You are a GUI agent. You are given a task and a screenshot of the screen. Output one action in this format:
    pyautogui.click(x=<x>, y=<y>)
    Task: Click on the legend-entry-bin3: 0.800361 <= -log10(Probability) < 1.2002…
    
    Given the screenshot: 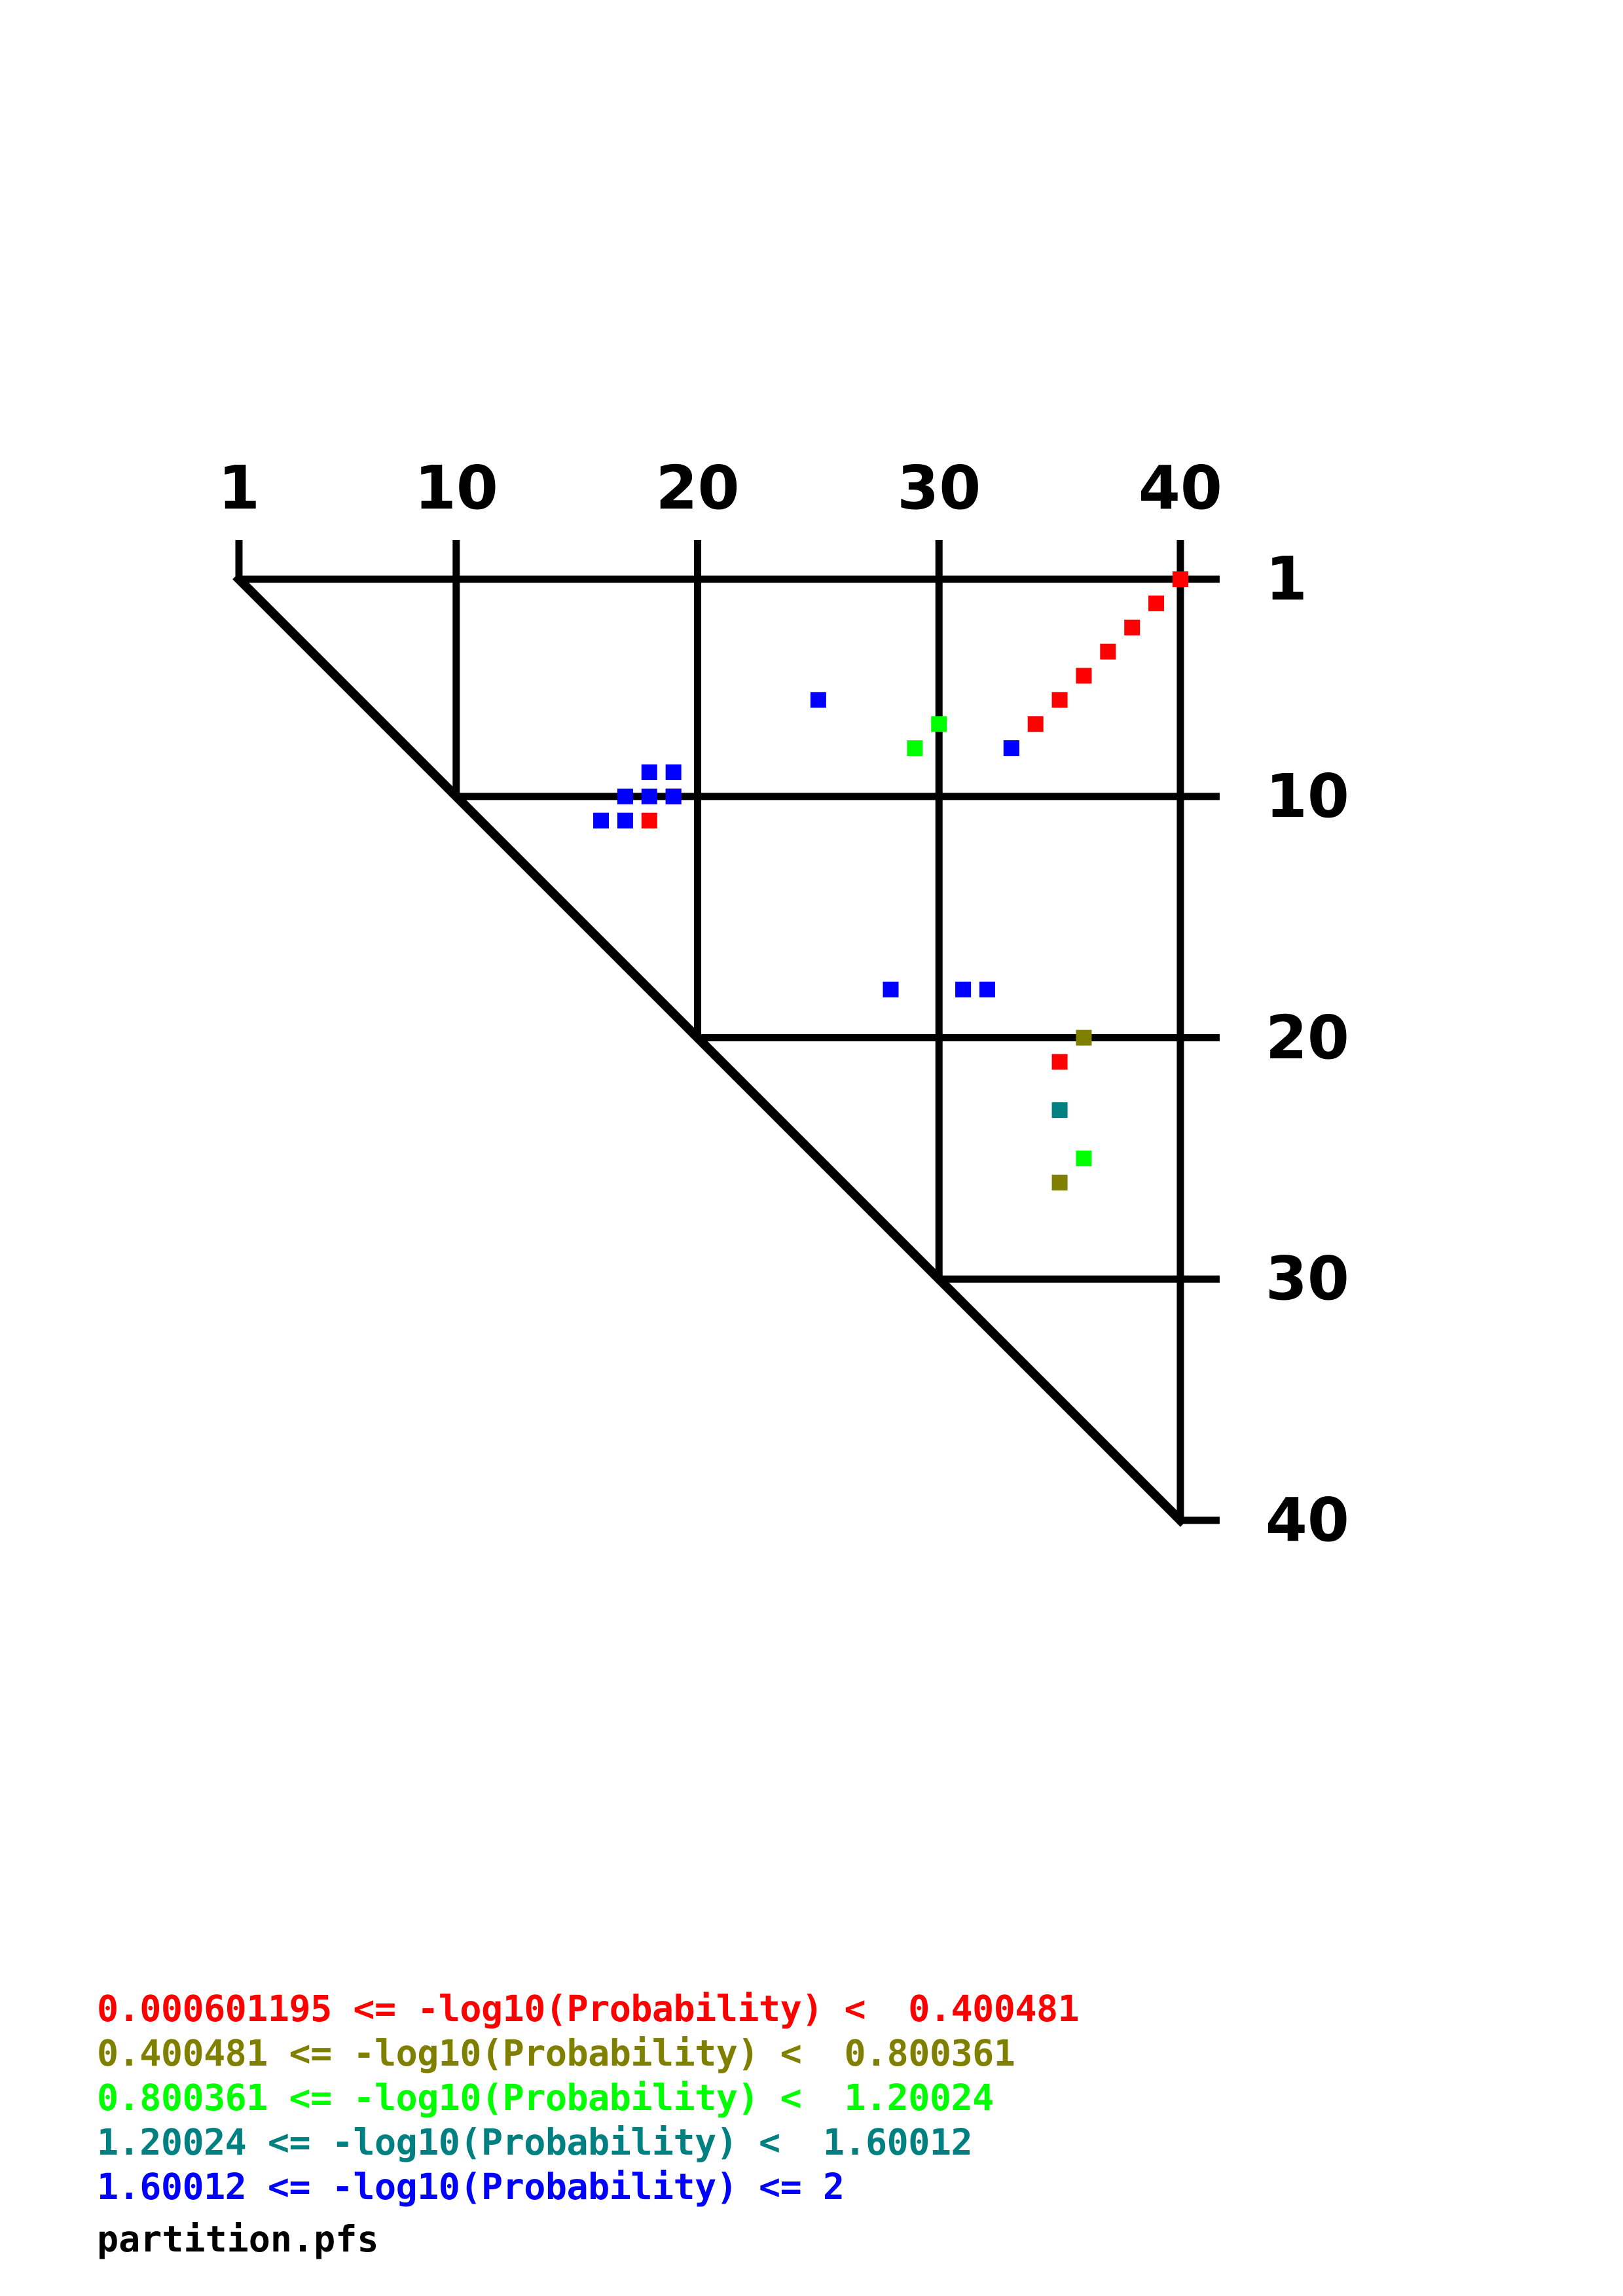 What is the action you would take?
    pyautogui.click(x=545, y=2098)
    